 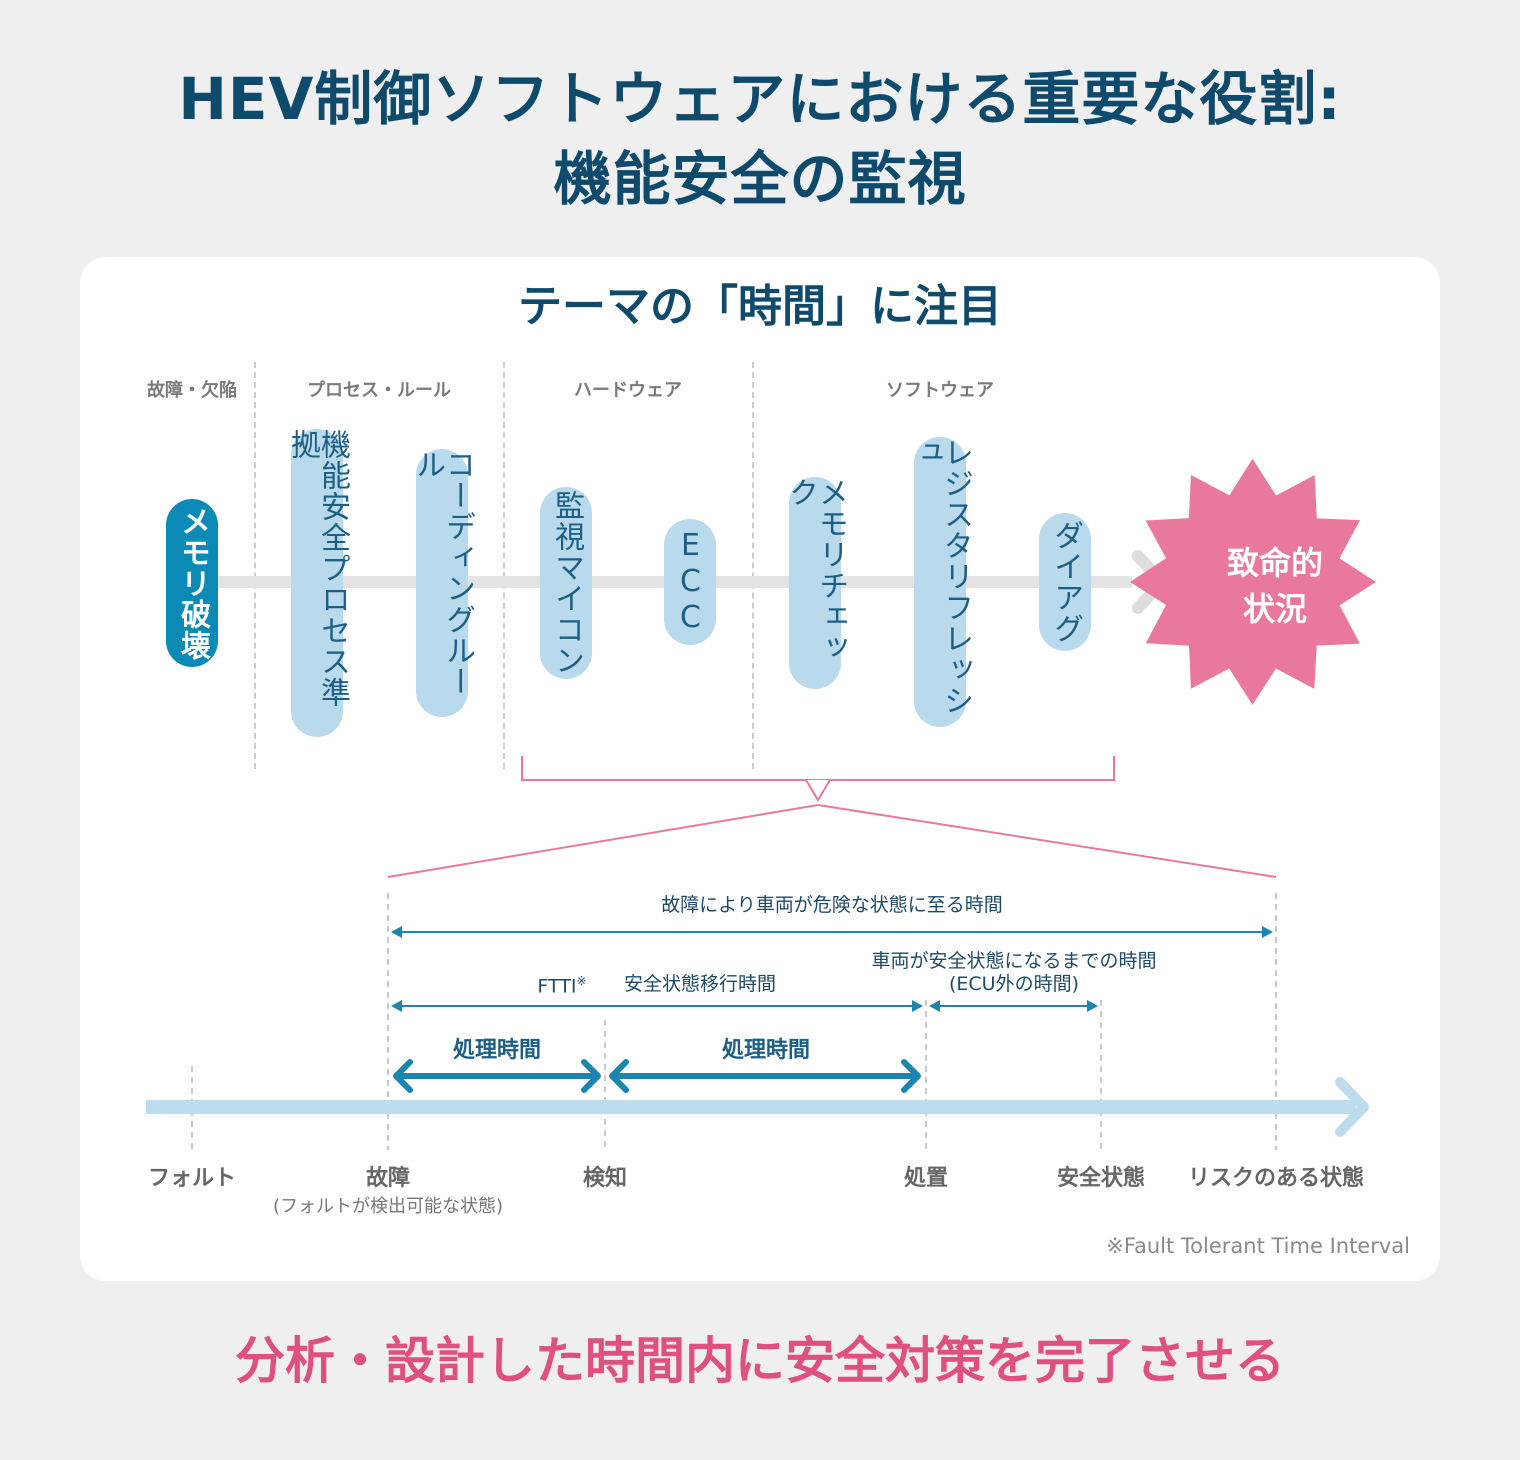 I want to click on interval-ftti-label: FTTI※, so click(x=562, y=986).